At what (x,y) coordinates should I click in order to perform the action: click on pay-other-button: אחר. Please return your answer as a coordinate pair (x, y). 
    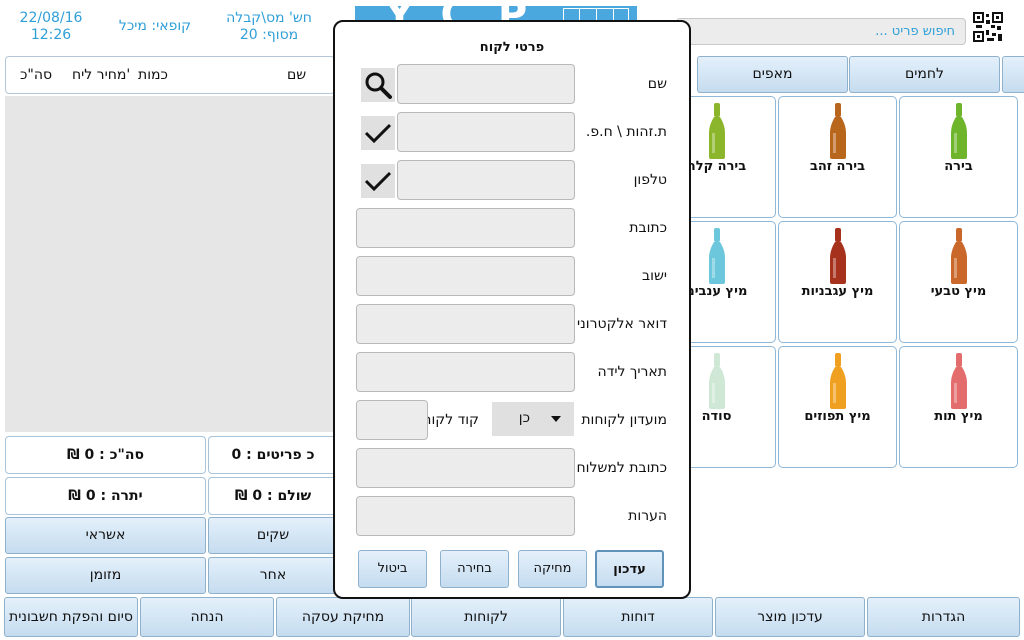
    Looking at the image, I should click on (273, 575).